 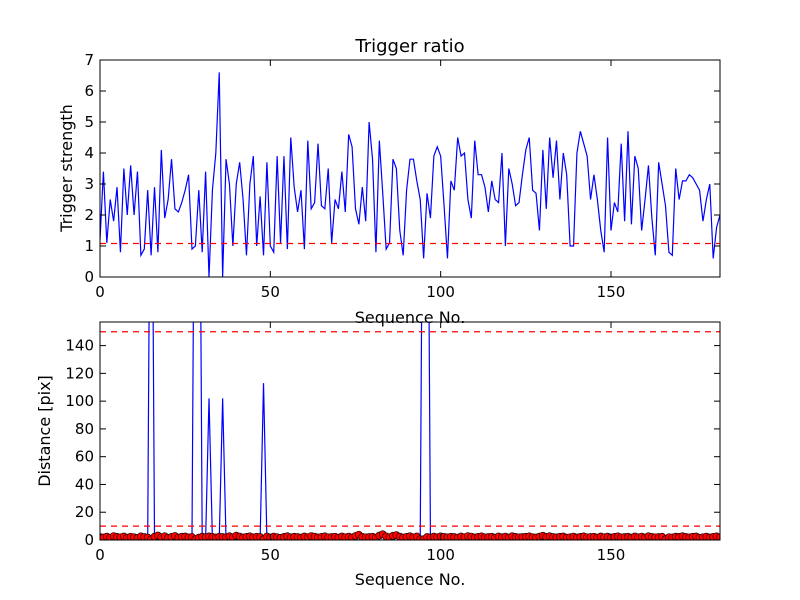 I want to click on top-y-tick-label: 7, so click(x=89, y=60).